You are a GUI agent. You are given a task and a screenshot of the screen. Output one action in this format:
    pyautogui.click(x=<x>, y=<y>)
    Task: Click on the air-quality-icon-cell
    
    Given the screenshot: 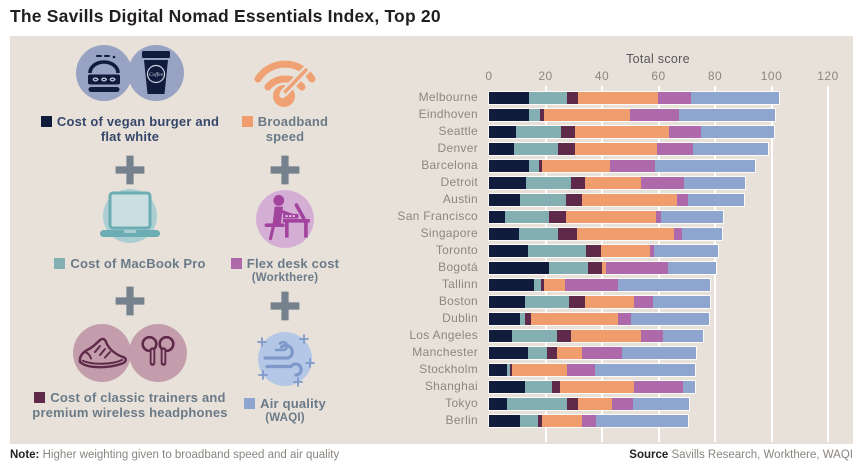 What is the action you would take?
    pyautogui.click(x=285, y=361)
    